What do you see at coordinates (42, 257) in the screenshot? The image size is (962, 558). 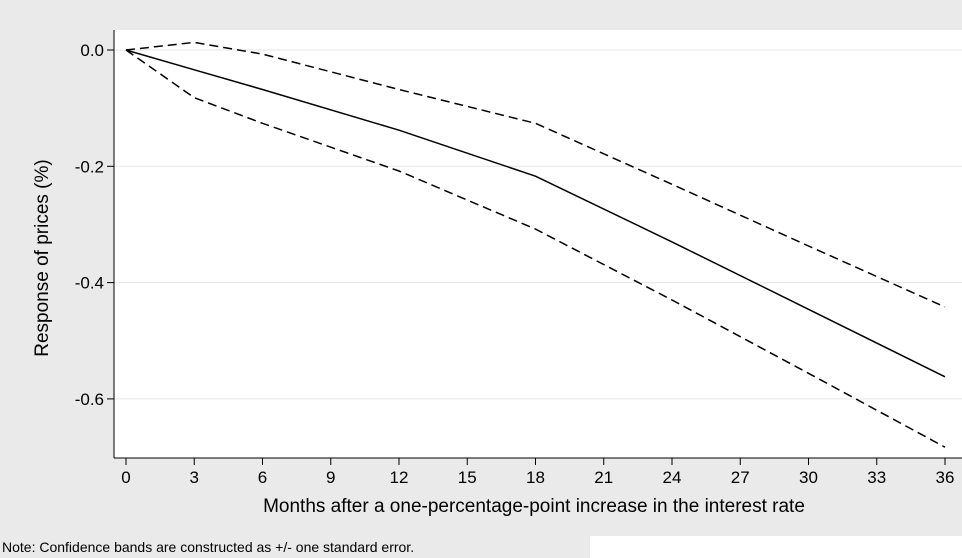 I see `y-axis-title: Response of prices (%)` at bounding box center [42, 257].